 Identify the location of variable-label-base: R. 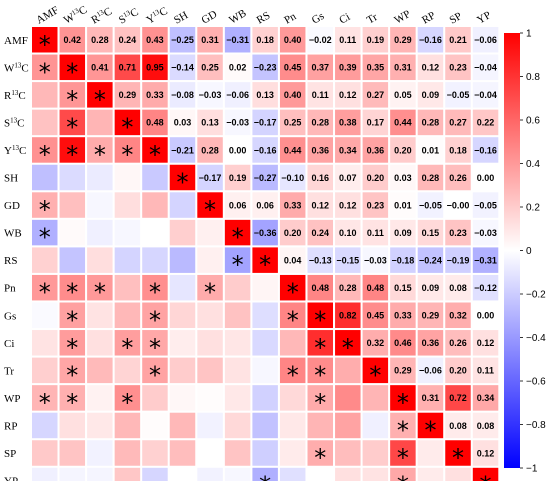
(8, 96).